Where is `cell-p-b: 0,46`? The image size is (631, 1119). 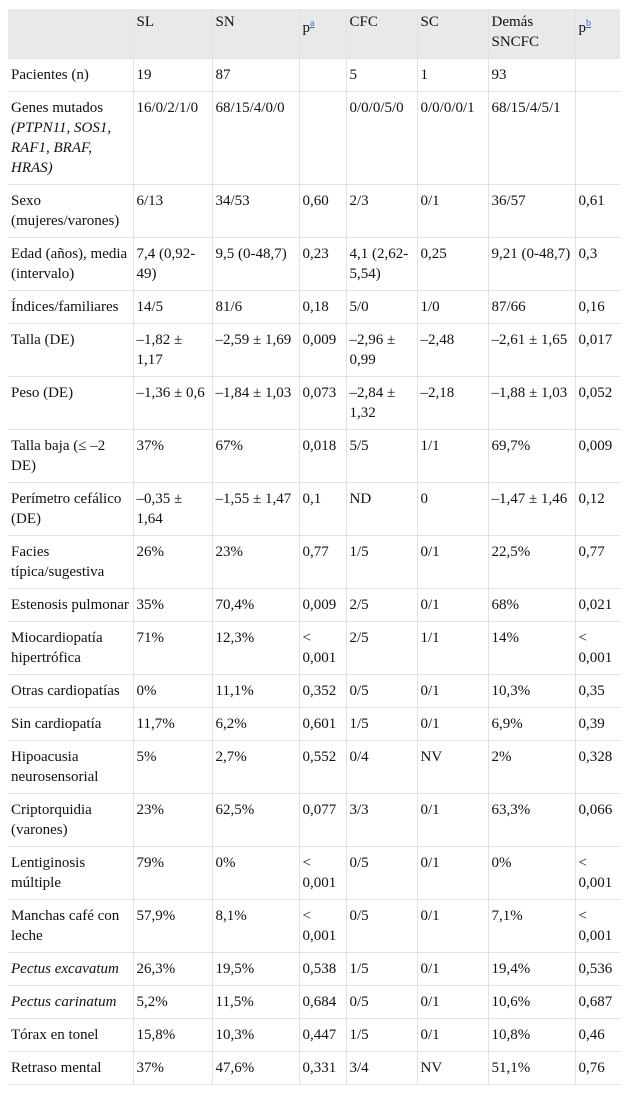
cell-p-b: 0,46 is located at coordinates (597, 1035).